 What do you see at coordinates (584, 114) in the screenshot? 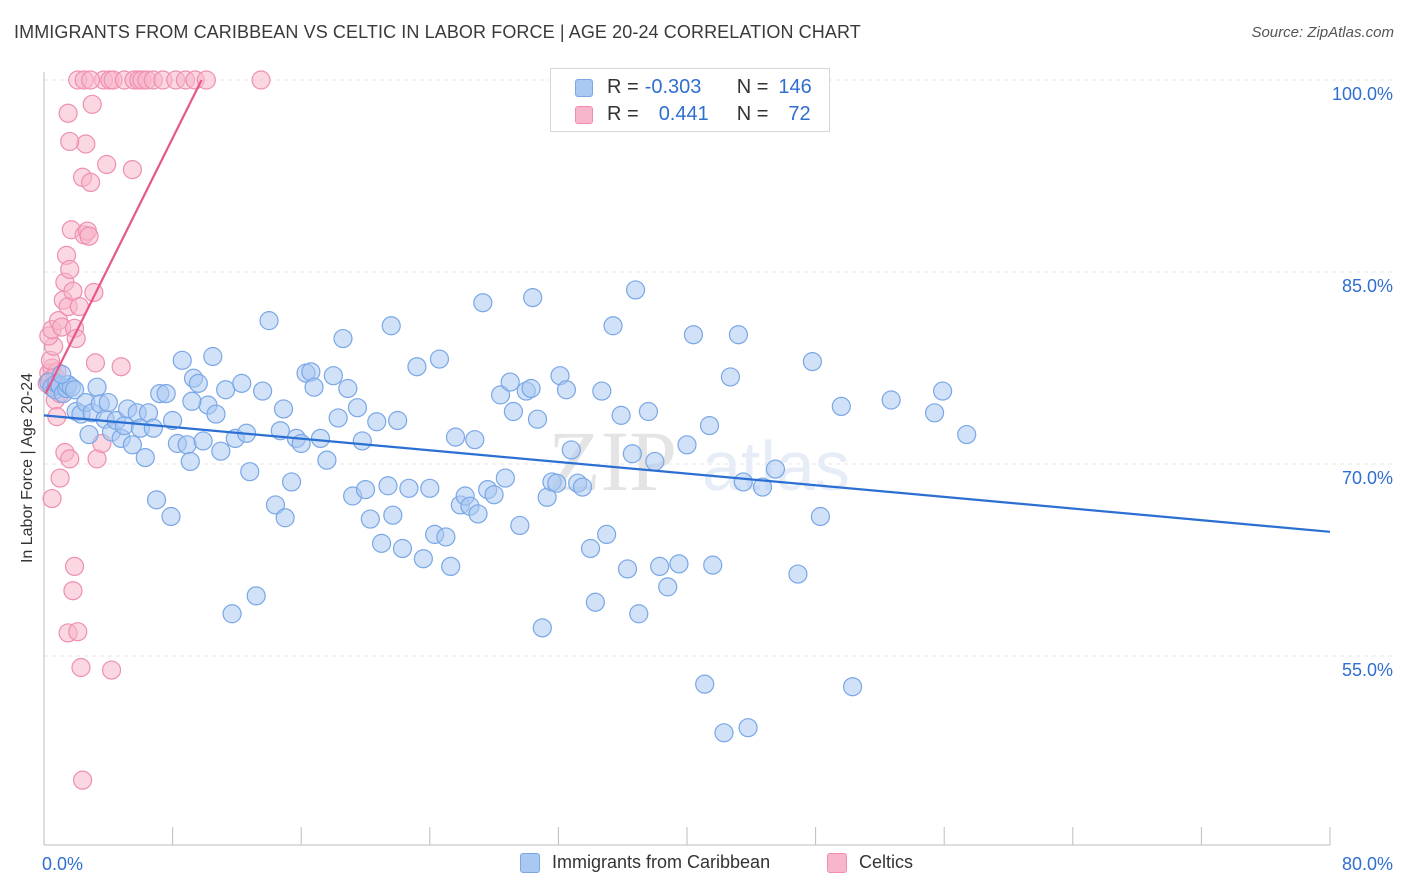
I see `legend-swatch-pink` at bounding box center [584, 114].